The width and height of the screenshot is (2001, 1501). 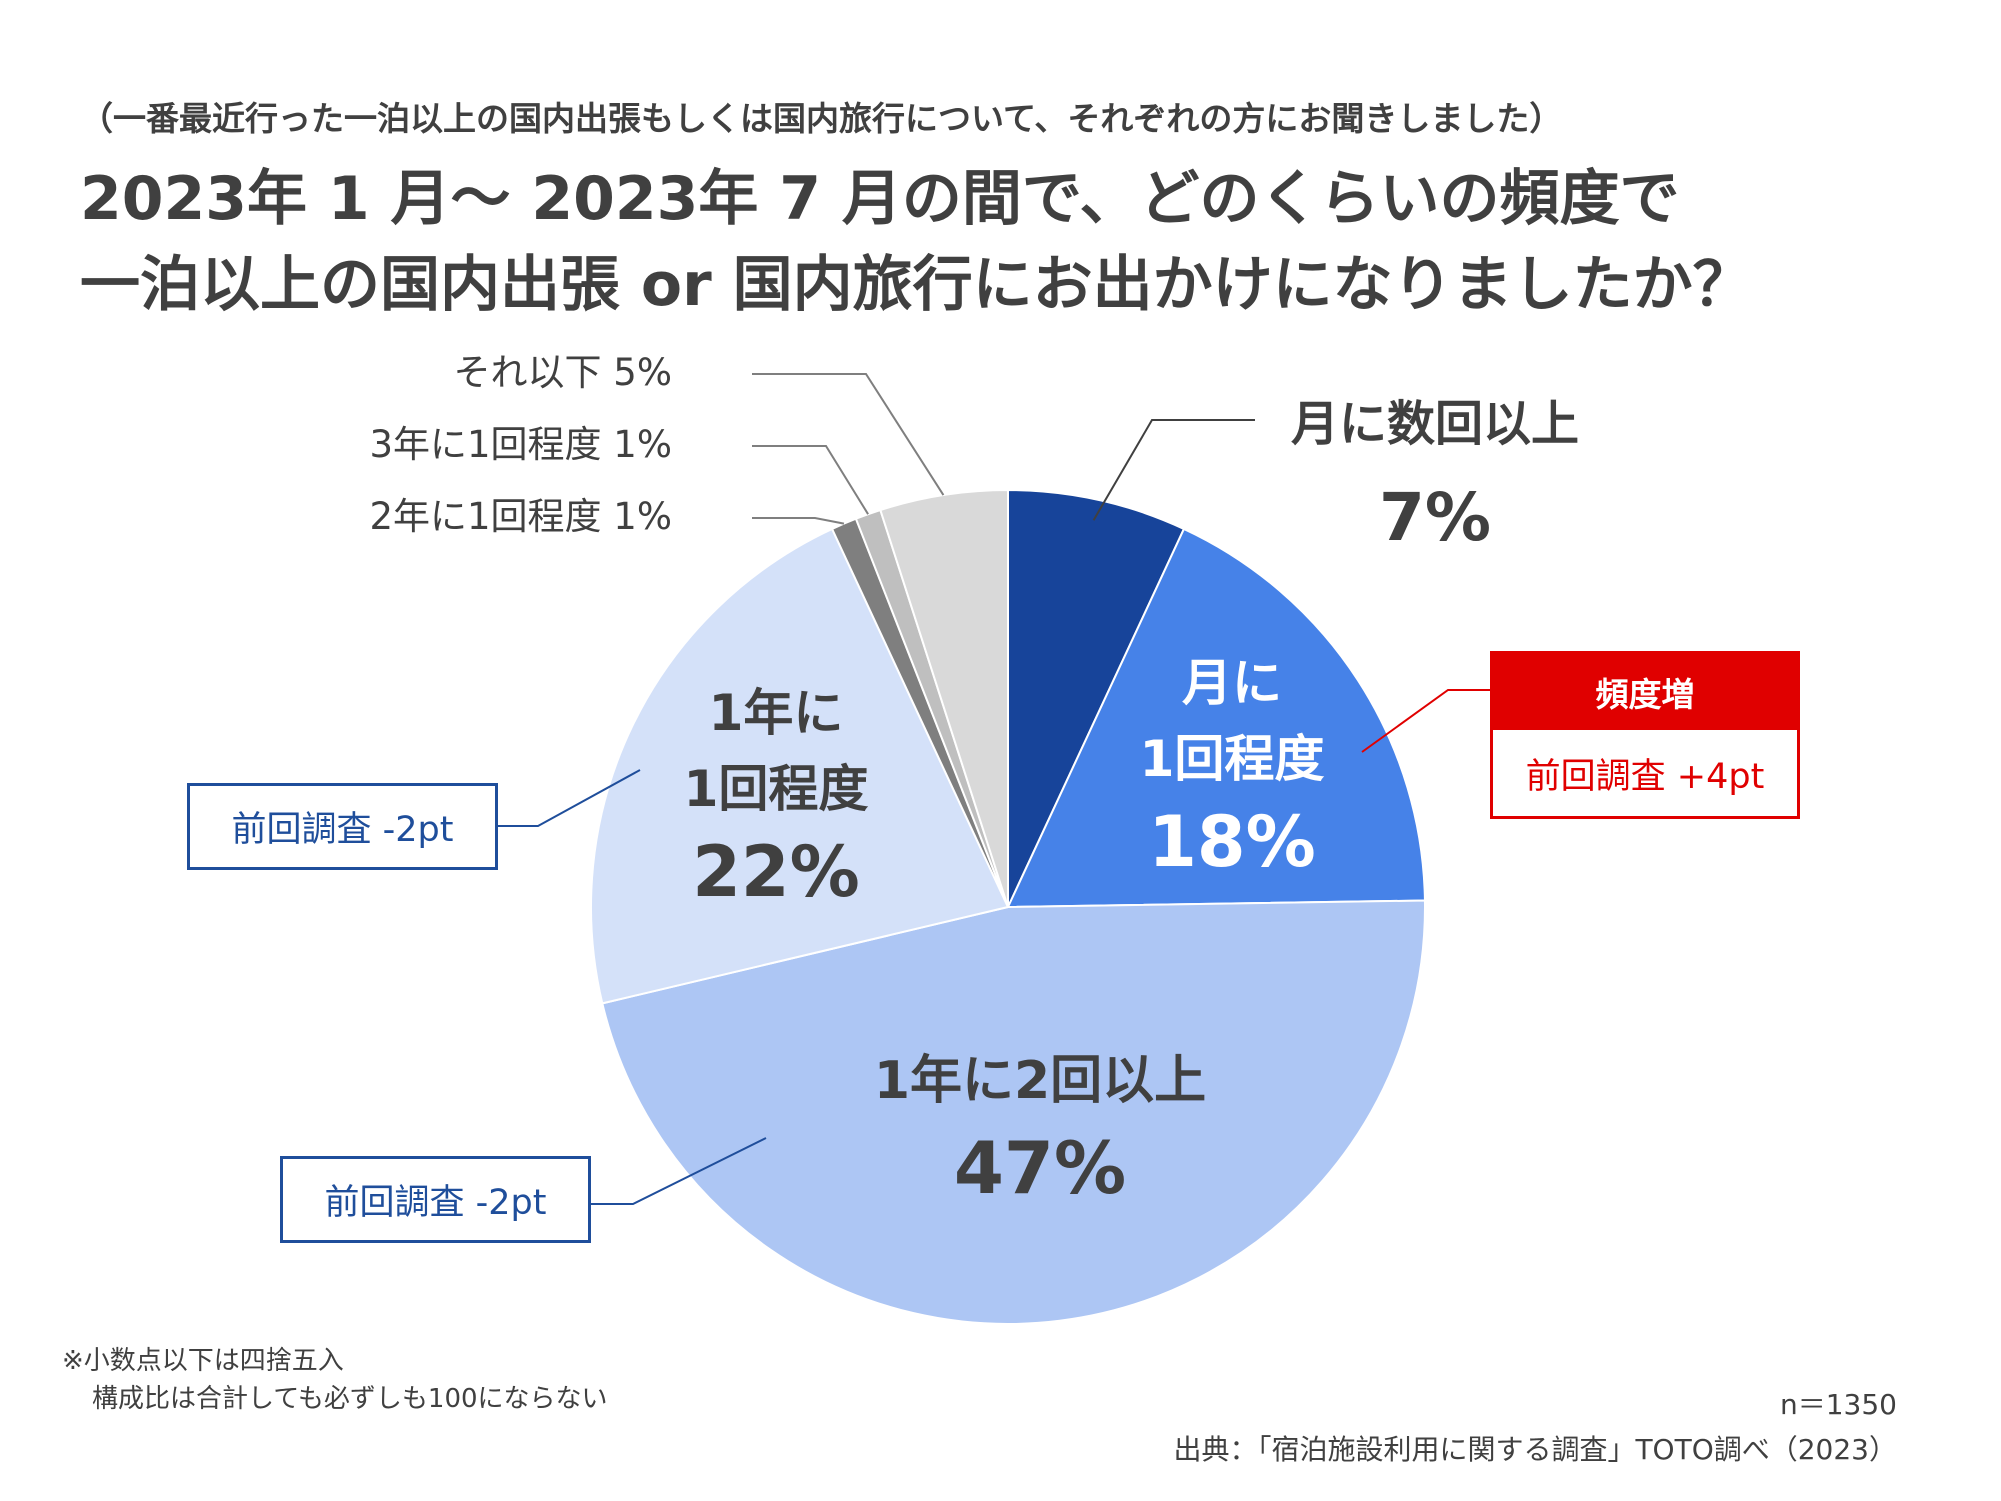 I want to click on leader-monthly-many, so click(x=1173, y=470).